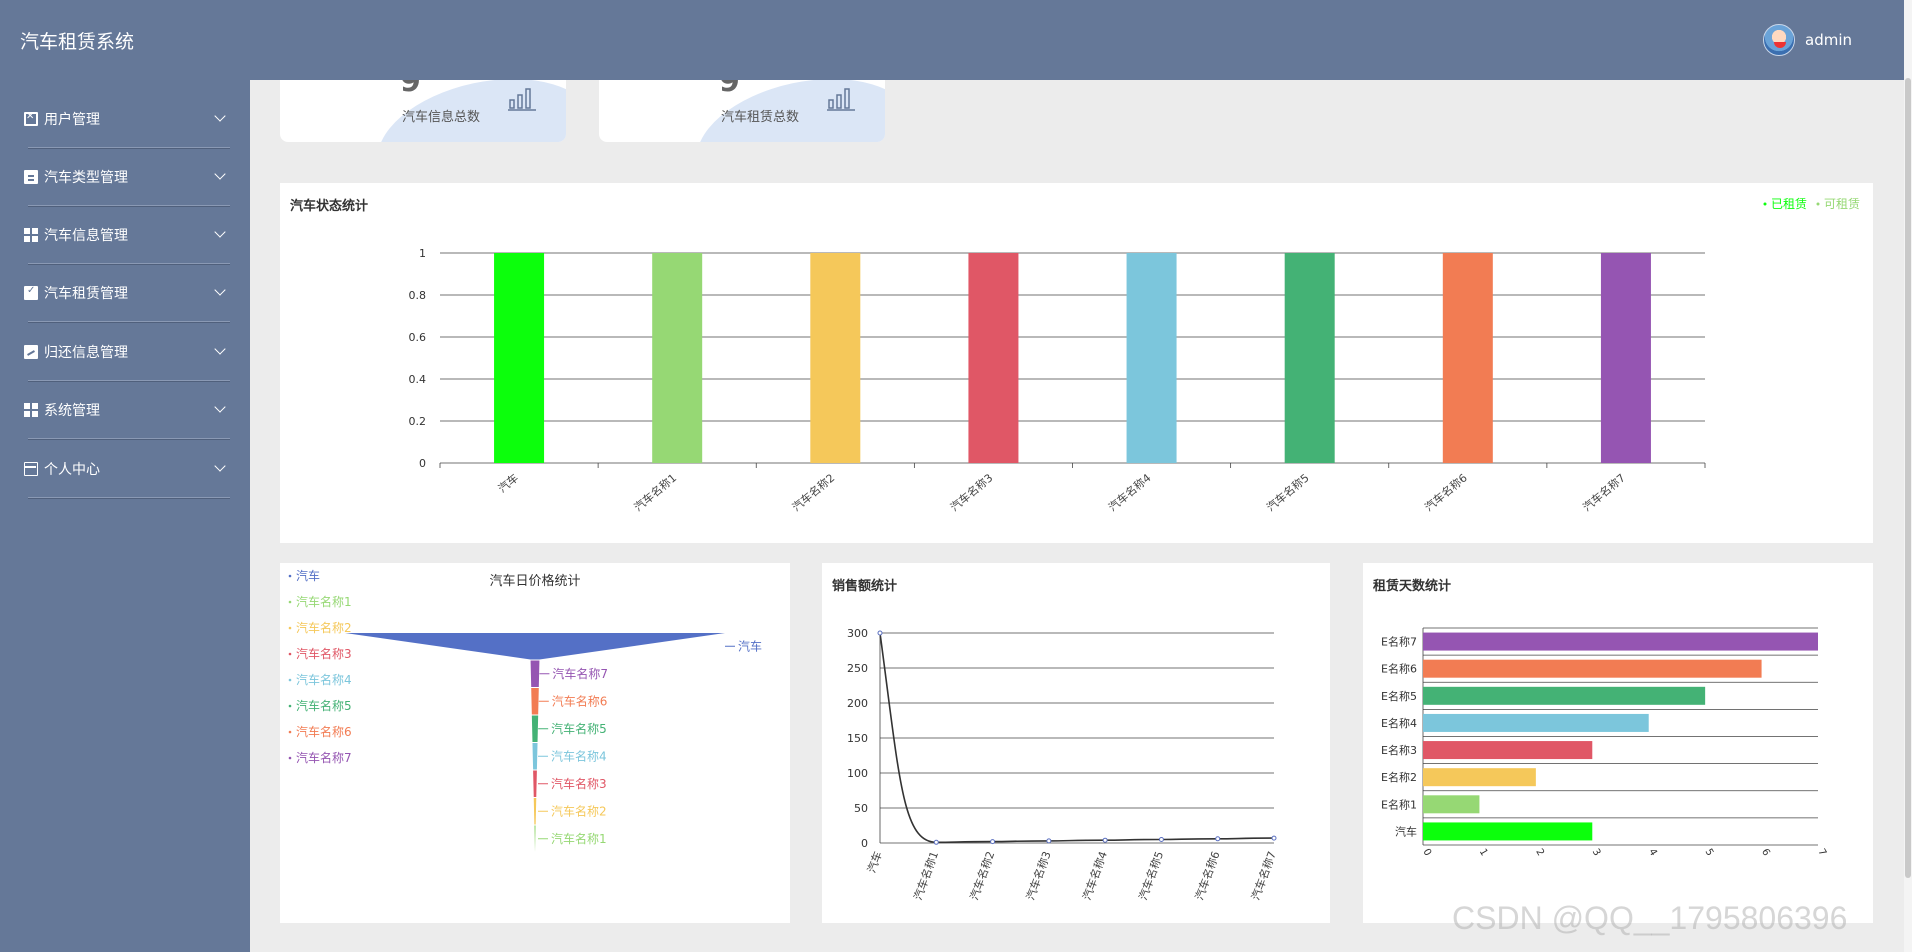 The width and height of the screenshot is (1912, 952). I want to click on sidebar-item-car-info-management: 汽车信息管理, so click(127, 235).